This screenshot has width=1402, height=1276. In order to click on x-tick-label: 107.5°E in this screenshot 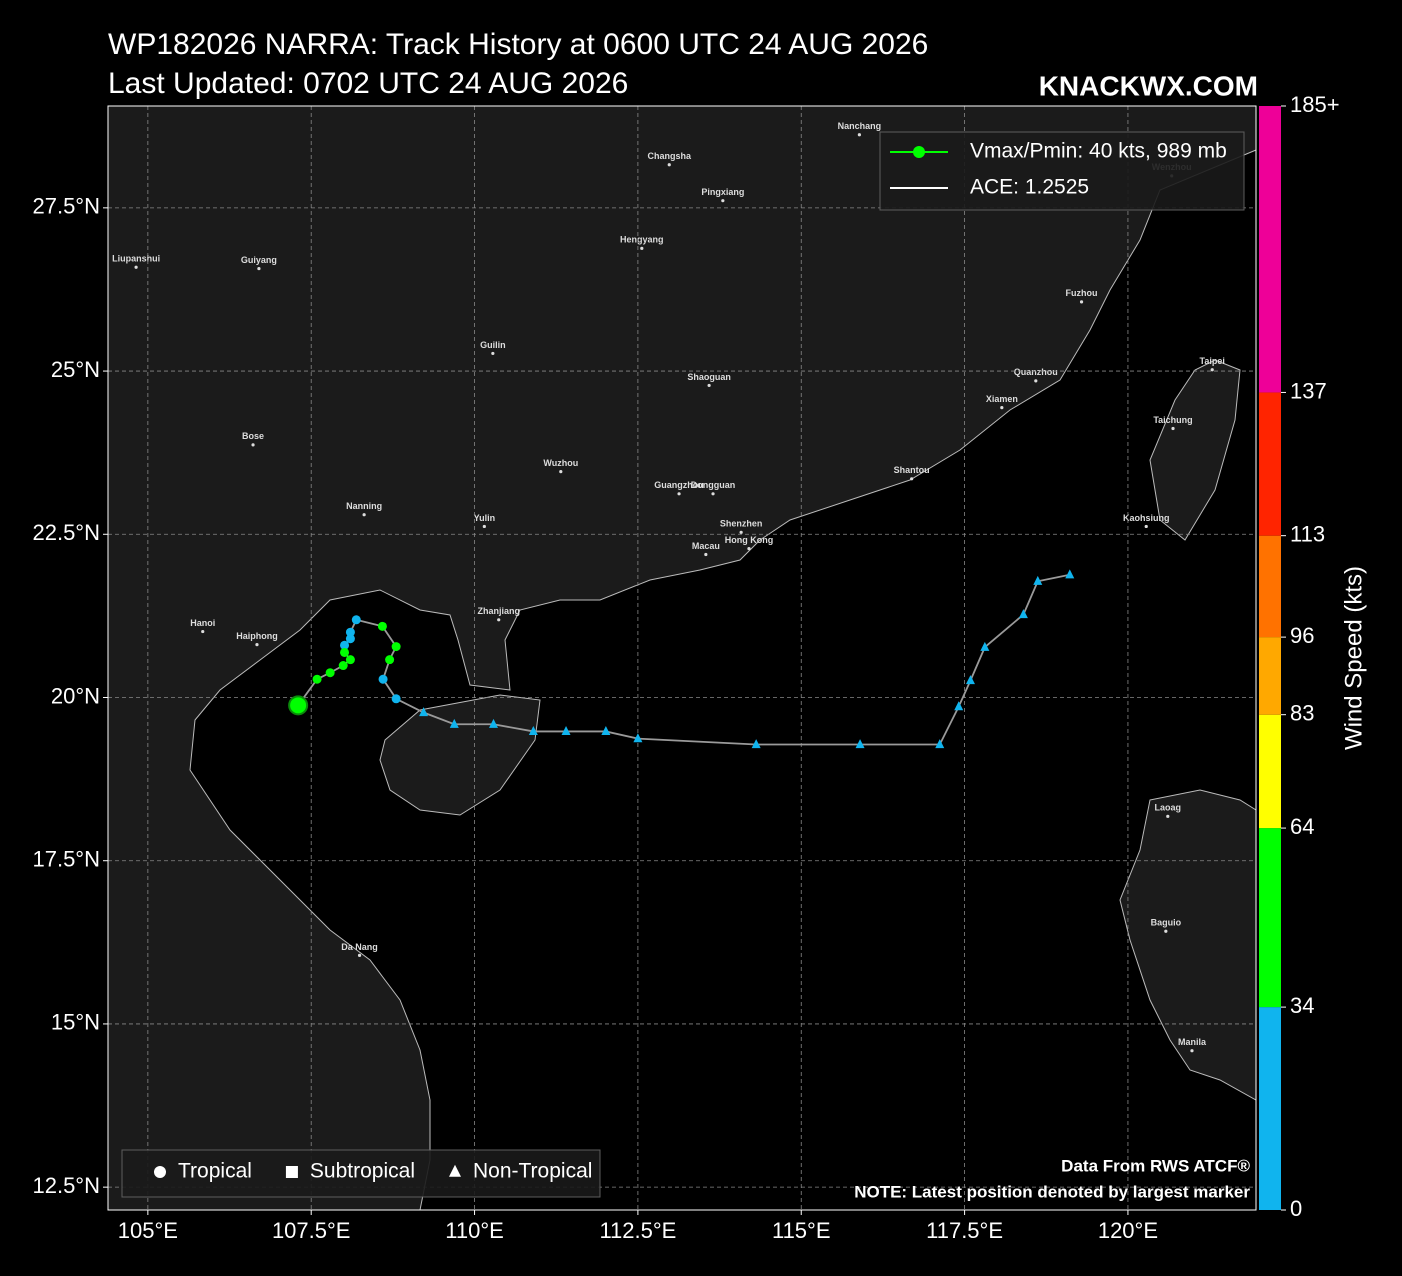, I will do `click(311, 1230)`.